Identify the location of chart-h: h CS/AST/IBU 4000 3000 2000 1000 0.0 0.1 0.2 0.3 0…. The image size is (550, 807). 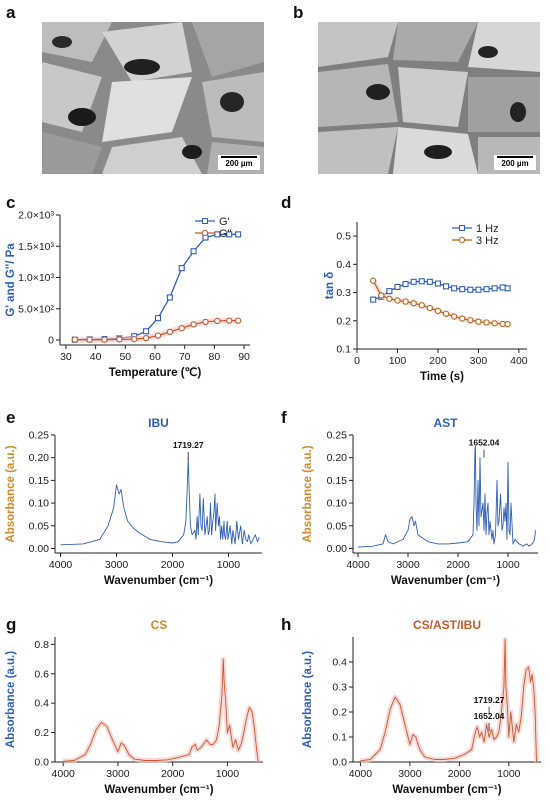
(411, 705).